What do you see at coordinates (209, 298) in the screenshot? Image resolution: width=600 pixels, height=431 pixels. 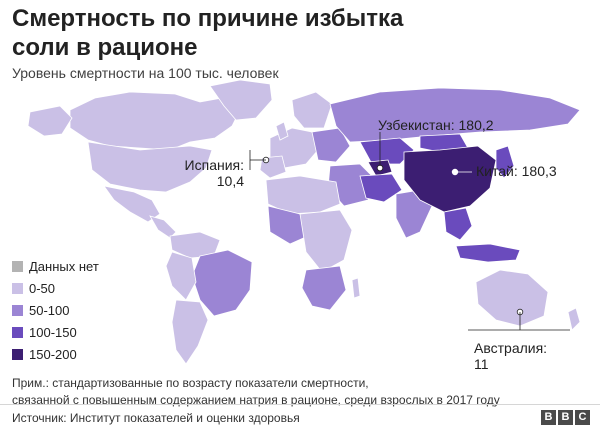 I see `south-america-region` at bounding box center [209, 298].